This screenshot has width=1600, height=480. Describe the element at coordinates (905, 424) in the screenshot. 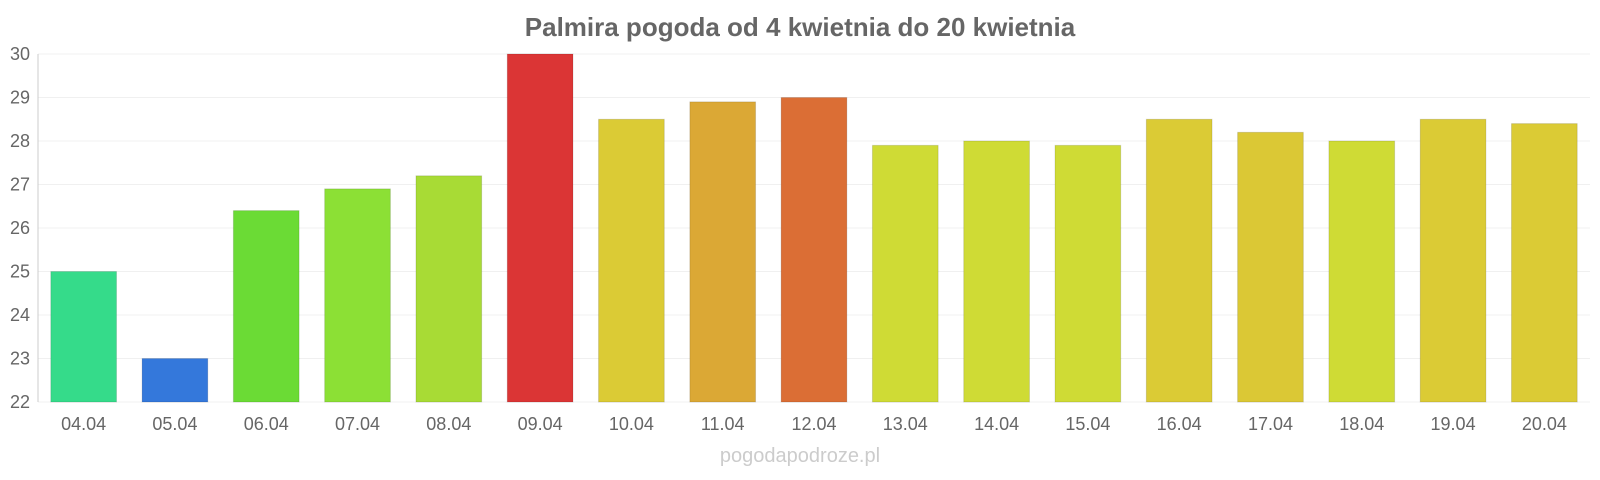

I see `x-tick-label: 13.04` at that location.